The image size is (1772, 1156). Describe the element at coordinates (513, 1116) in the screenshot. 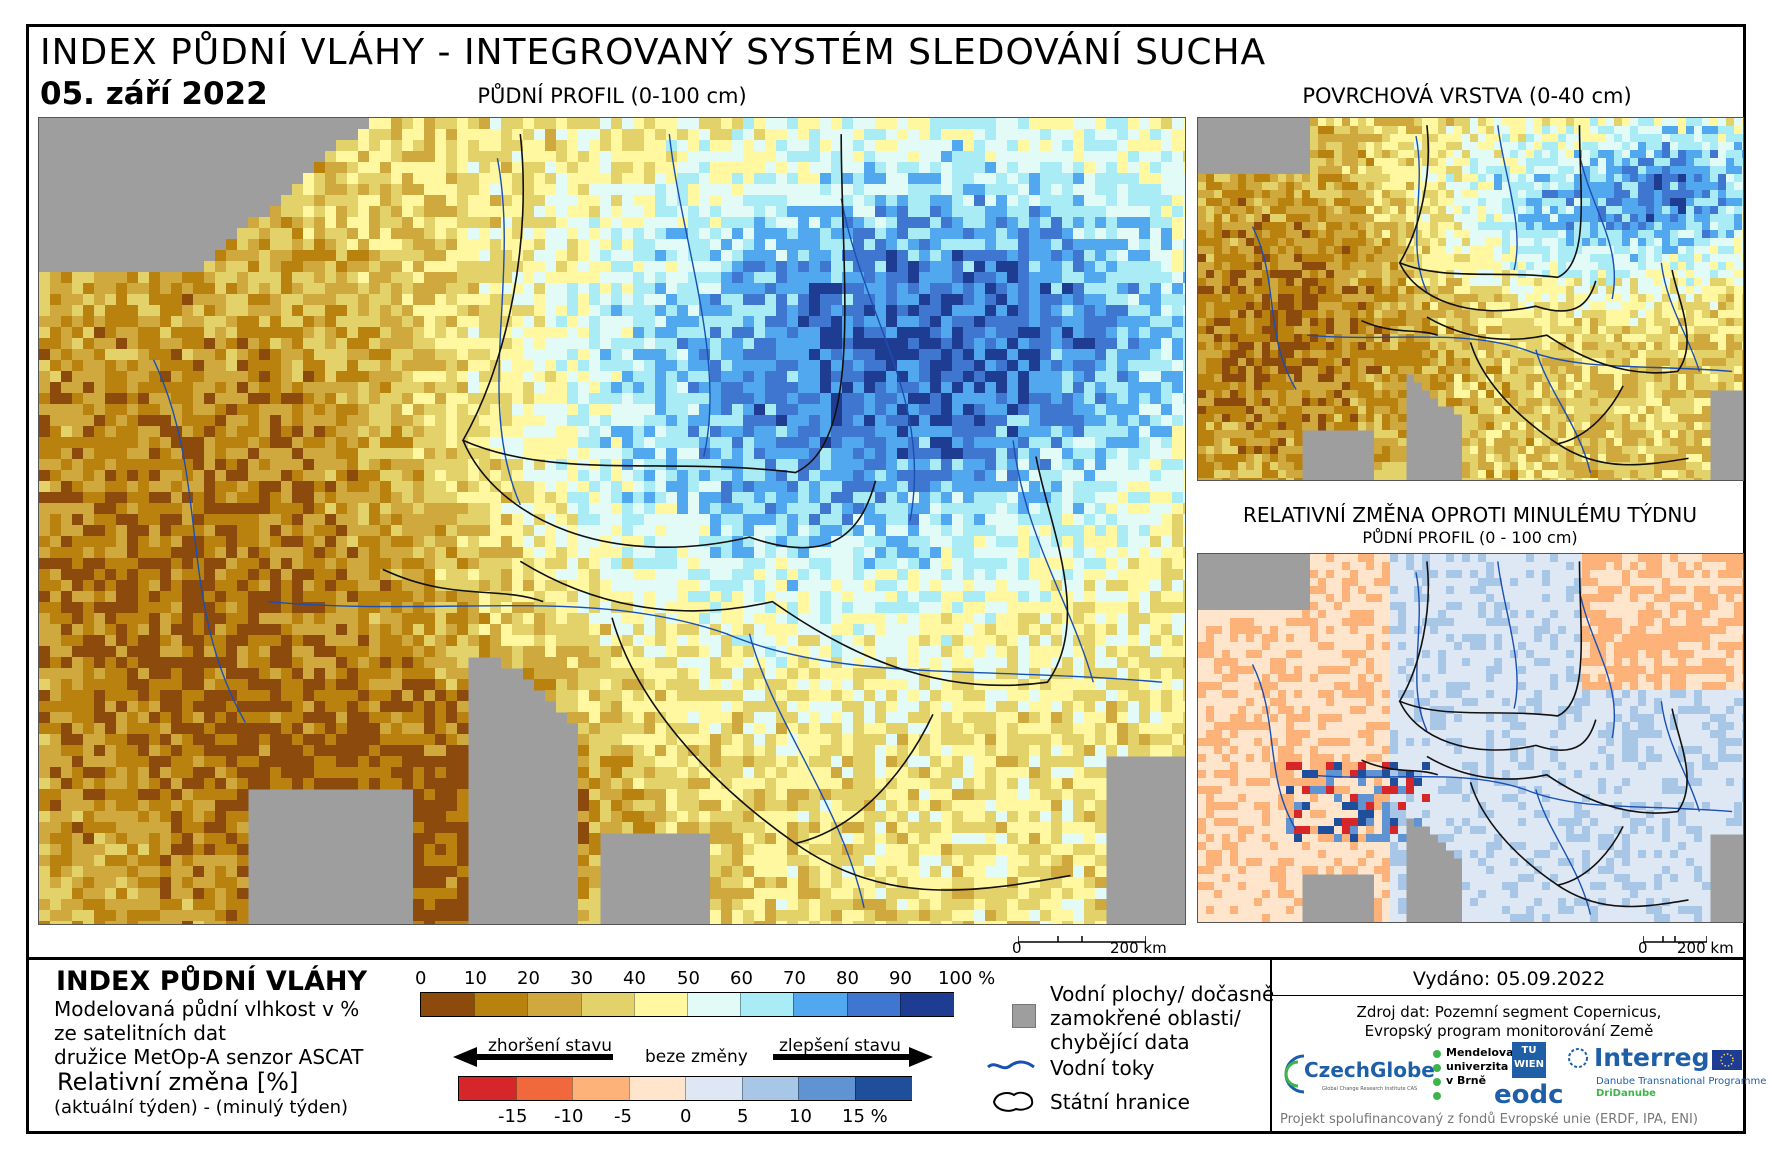

I see `change-tick: -15` at that location.